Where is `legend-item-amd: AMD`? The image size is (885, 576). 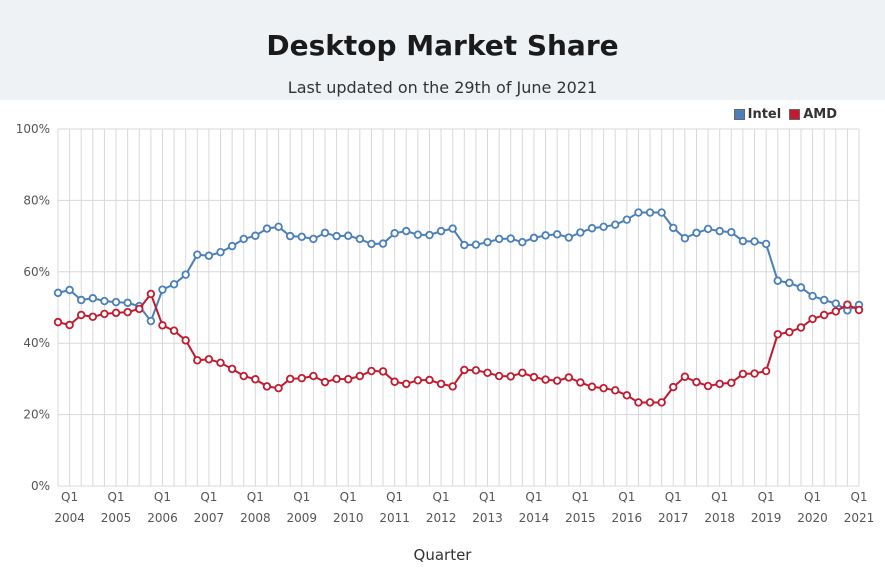 legend-item-amd: AMD is located at coordinates (813, 114).